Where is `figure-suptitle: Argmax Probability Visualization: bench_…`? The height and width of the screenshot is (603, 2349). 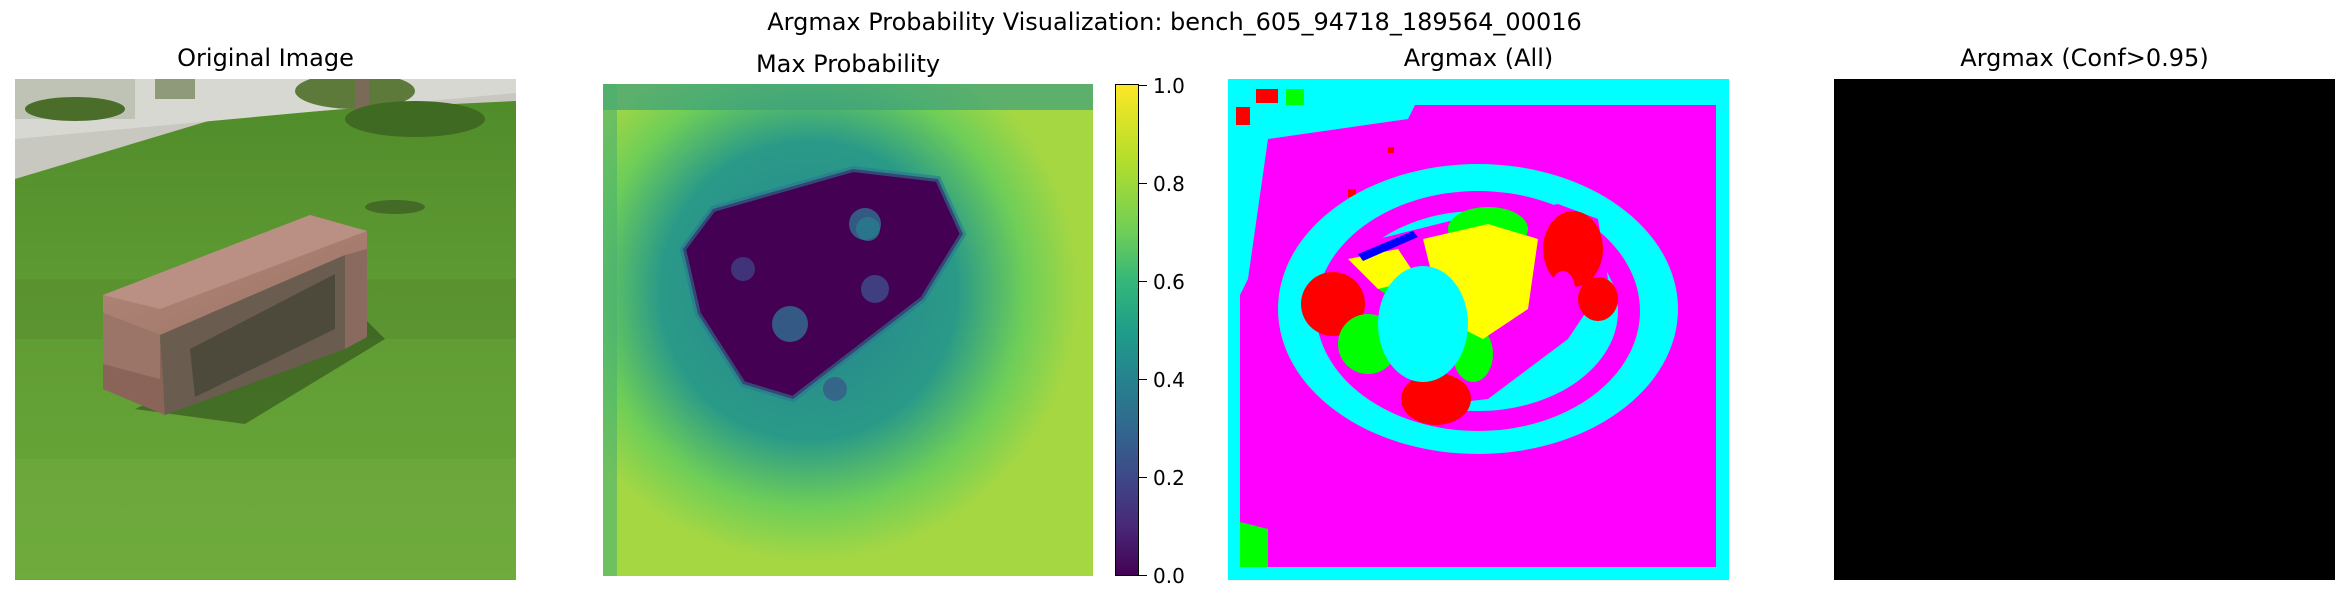 figure-suptitle: Argmax Probability Visualization: bench_… is located at coordinates (1174, 22).